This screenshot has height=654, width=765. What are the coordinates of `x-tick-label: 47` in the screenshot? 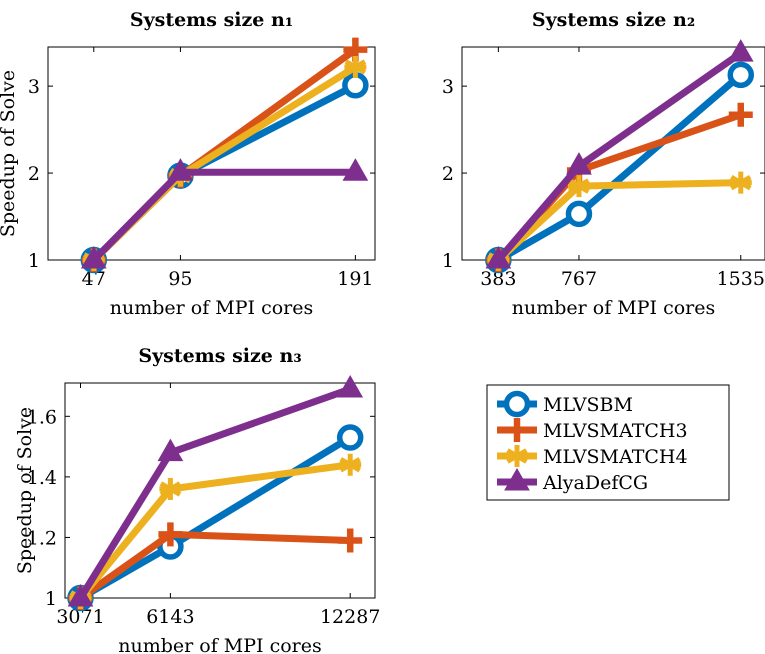 It's located at (94, 279).